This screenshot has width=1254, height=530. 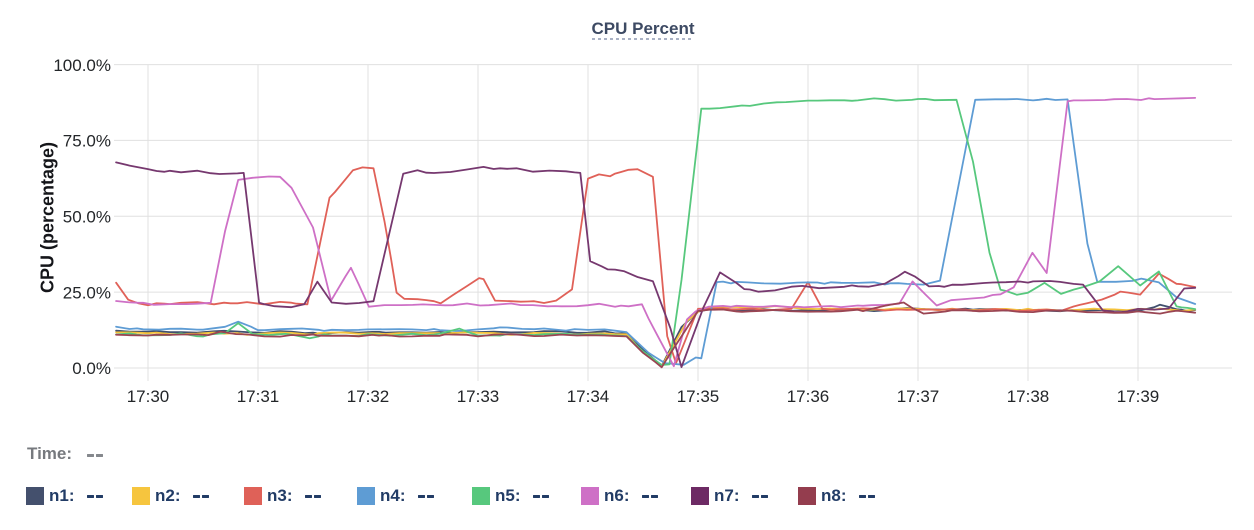 I want to click on svg-text: 17:37, so click(x=918, y=396).